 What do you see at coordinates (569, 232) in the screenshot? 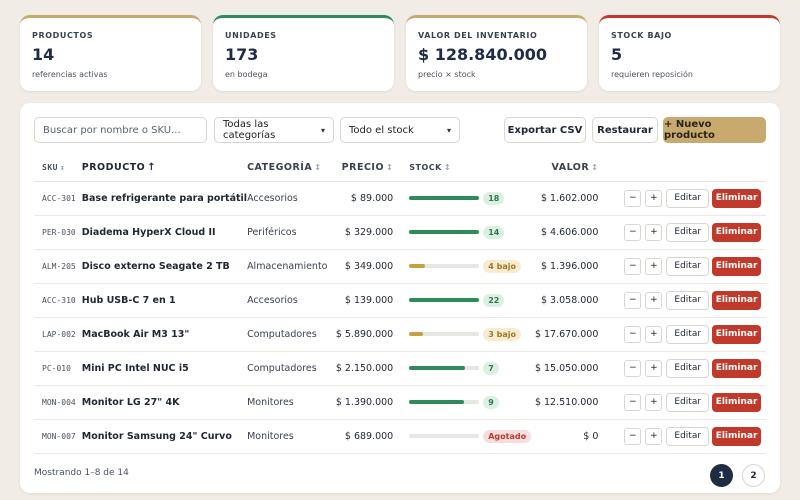
I see `cell-value: $ 4.606.000` at bounding box center [569, 232].